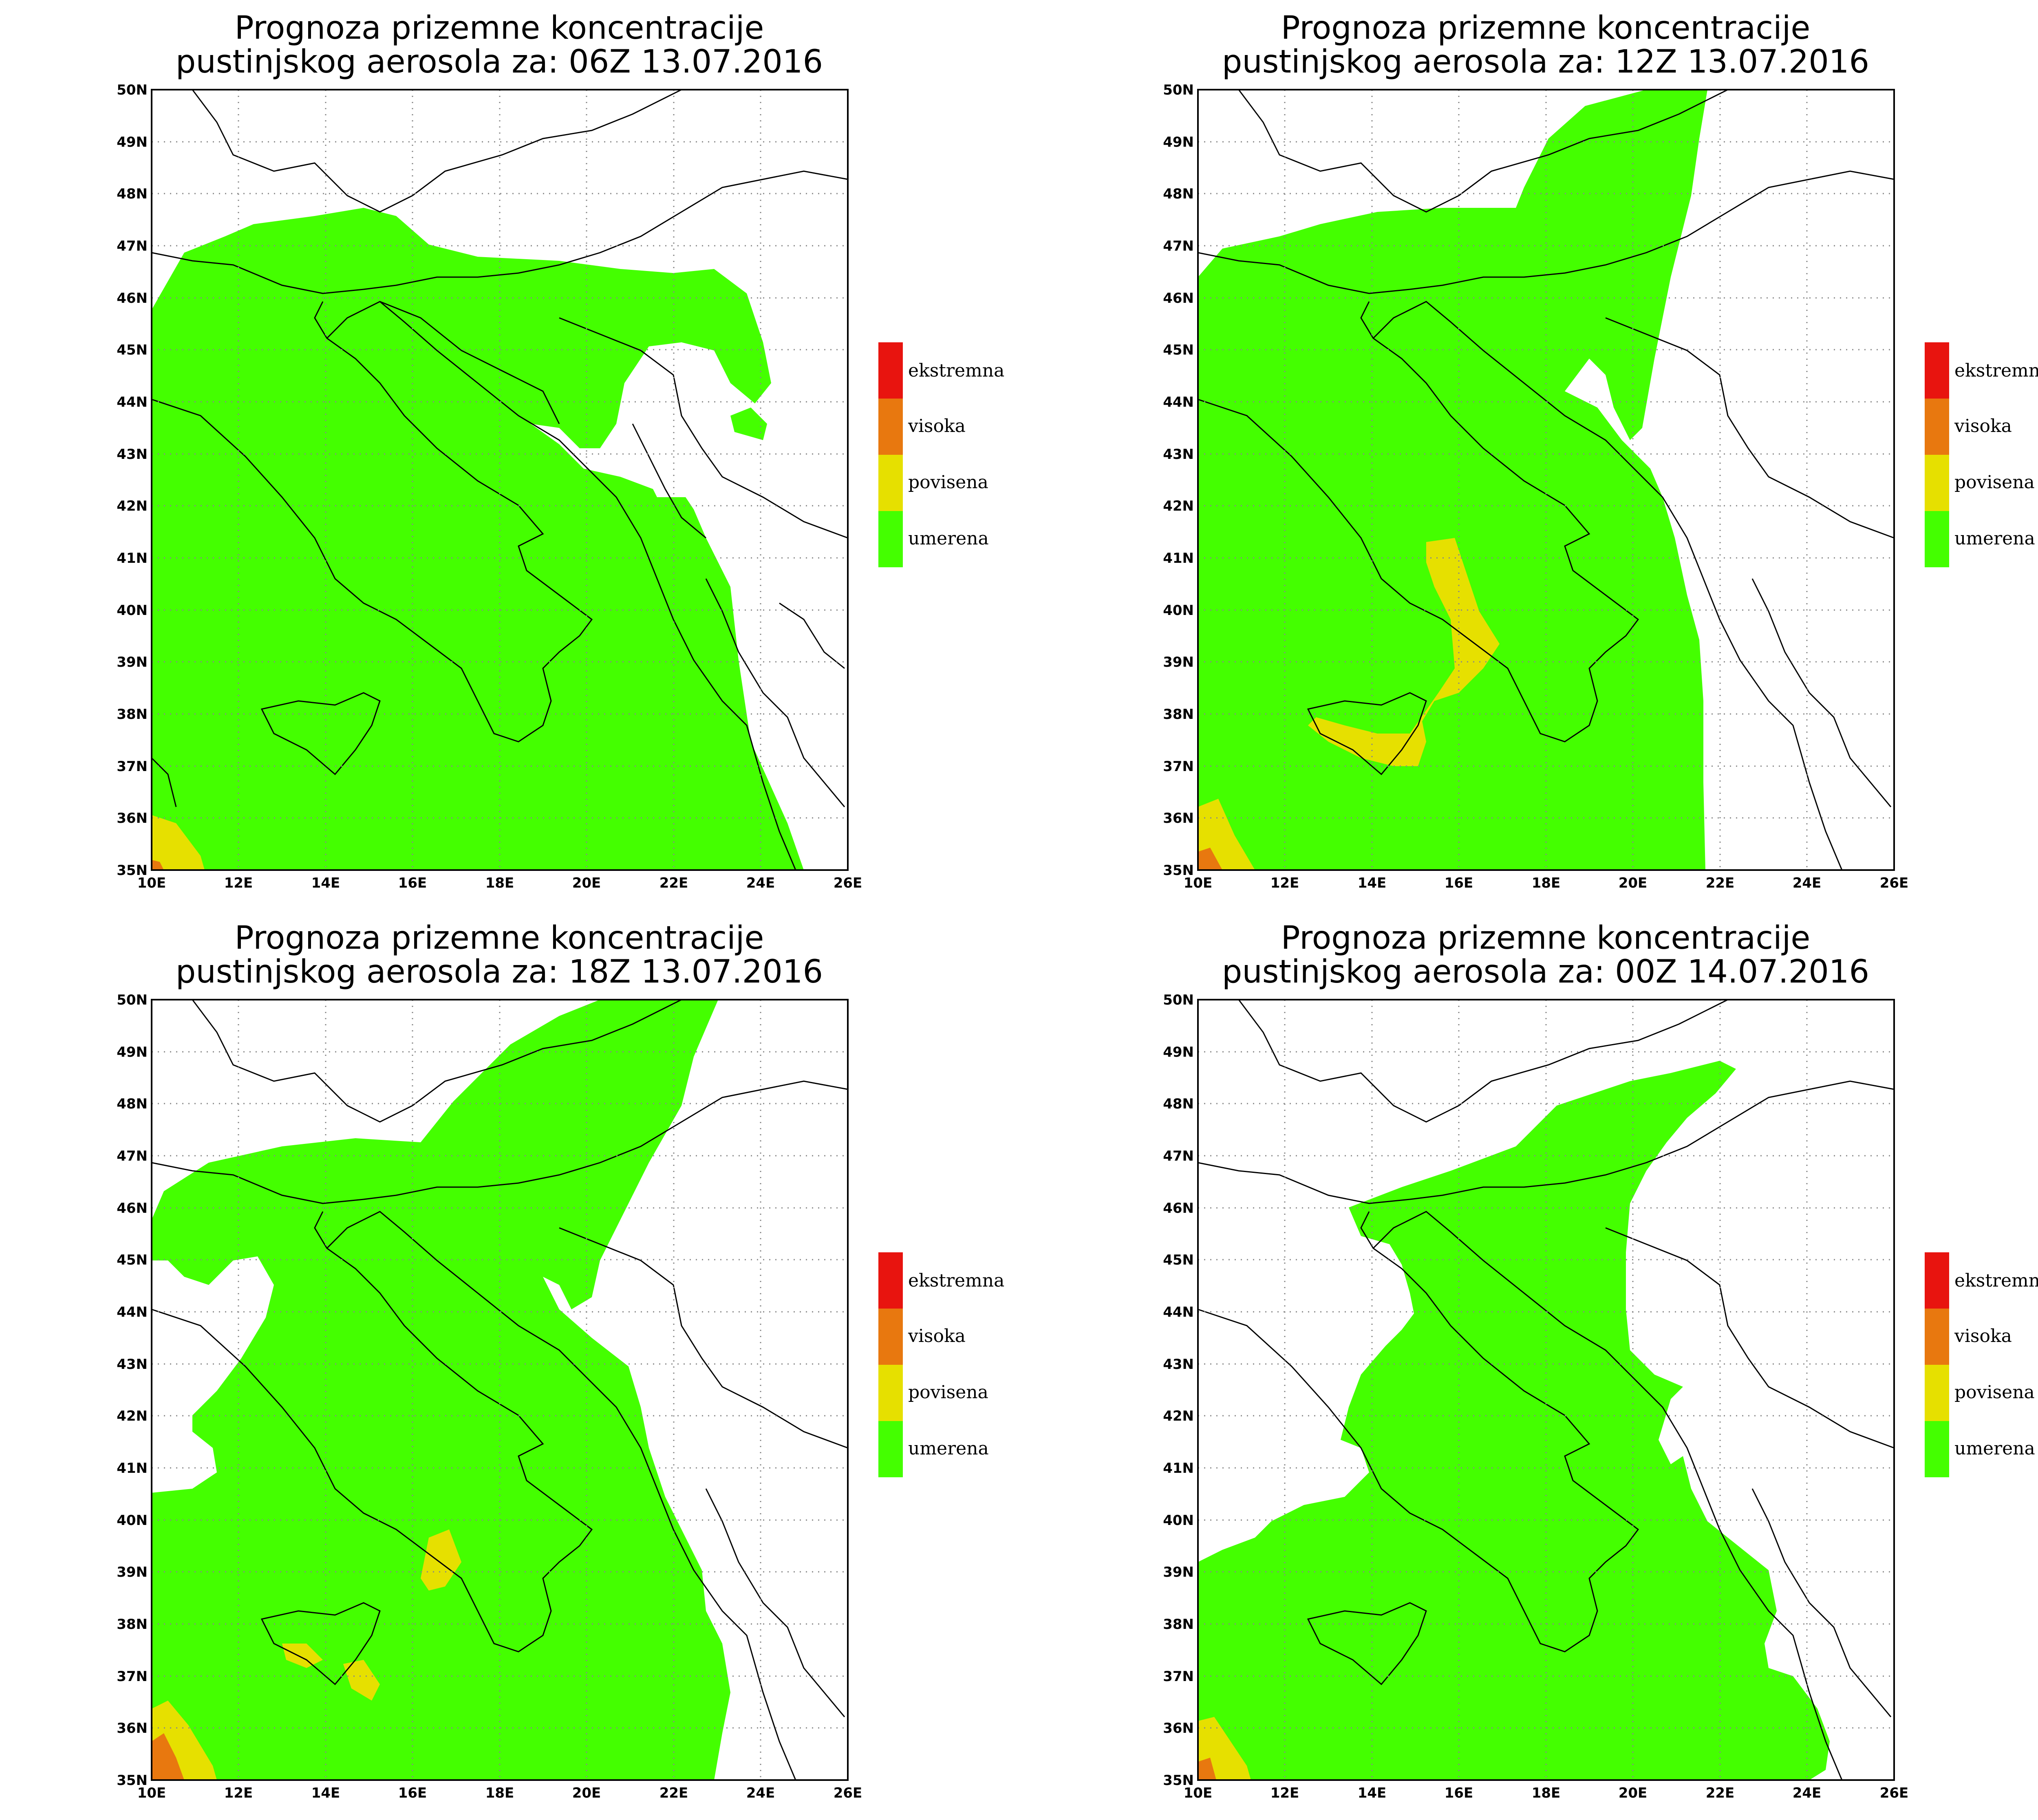  I want to click on panel-title-line2: pustinjskog aerosola za: 12Z 13.07.2016, so click(1546, 62).